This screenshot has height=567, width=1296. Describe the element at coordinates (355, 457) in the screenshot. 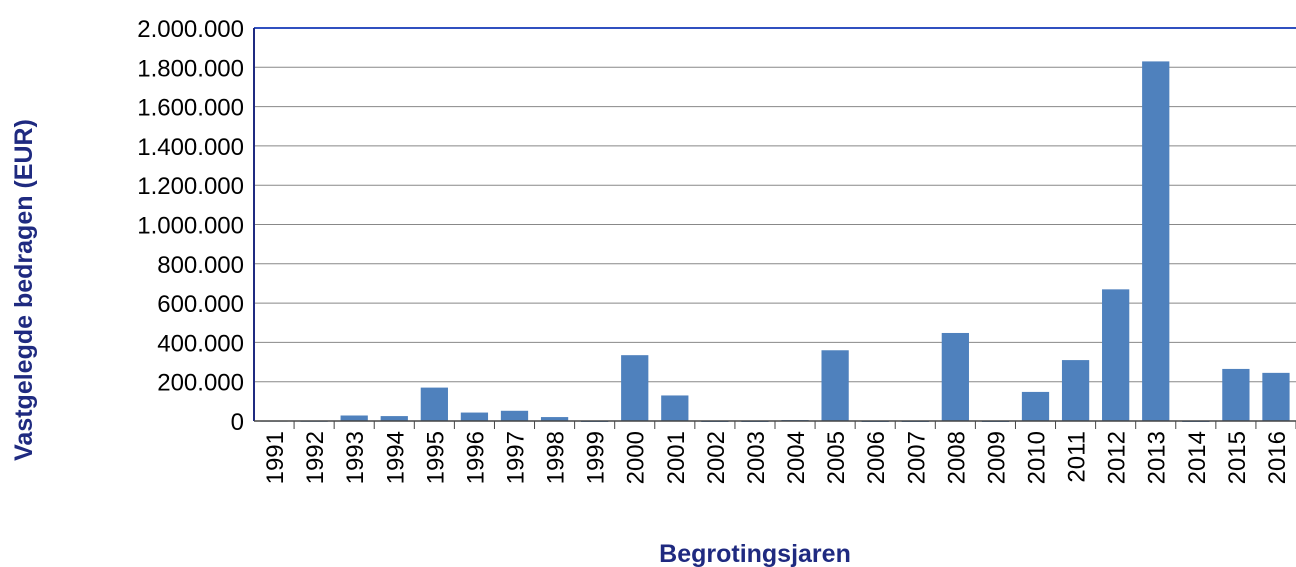

I see `x-tick-label: 1993` at that location.